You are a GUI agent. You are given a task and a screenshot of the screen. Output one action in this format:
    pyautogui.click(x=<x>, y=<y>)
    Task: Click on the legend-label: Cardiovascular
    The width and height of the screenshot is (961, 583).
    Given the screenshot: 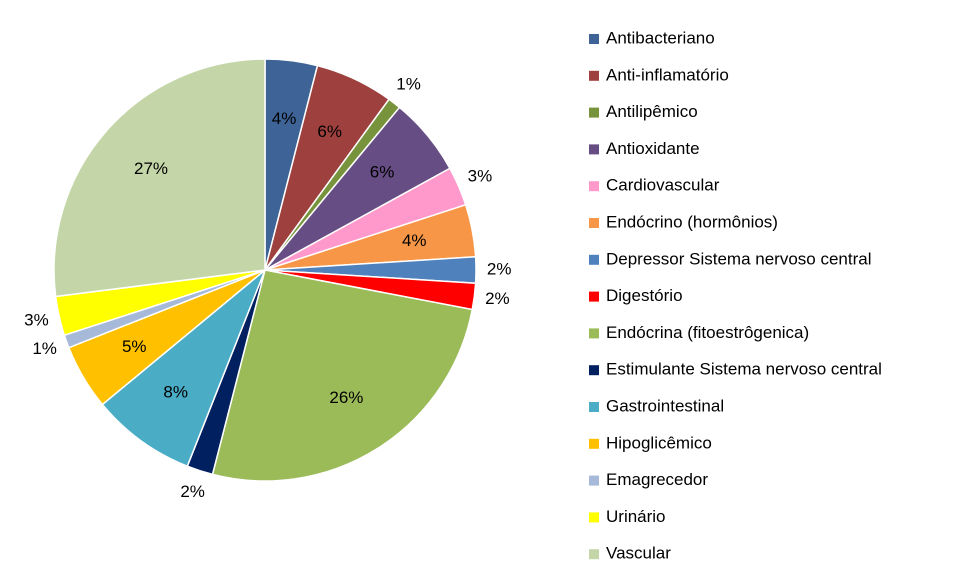 What is the action you would take?
    pyautogui.click(x=663, y=185)
    